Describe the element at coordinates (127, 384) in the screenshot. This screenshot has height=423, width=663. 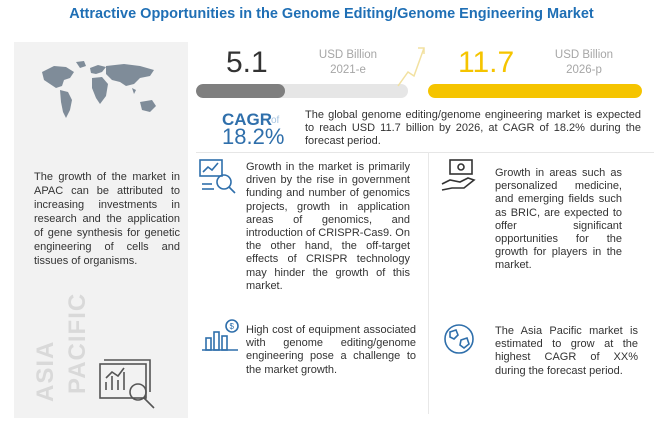
I see `chart-magnifier-icon` at that location.